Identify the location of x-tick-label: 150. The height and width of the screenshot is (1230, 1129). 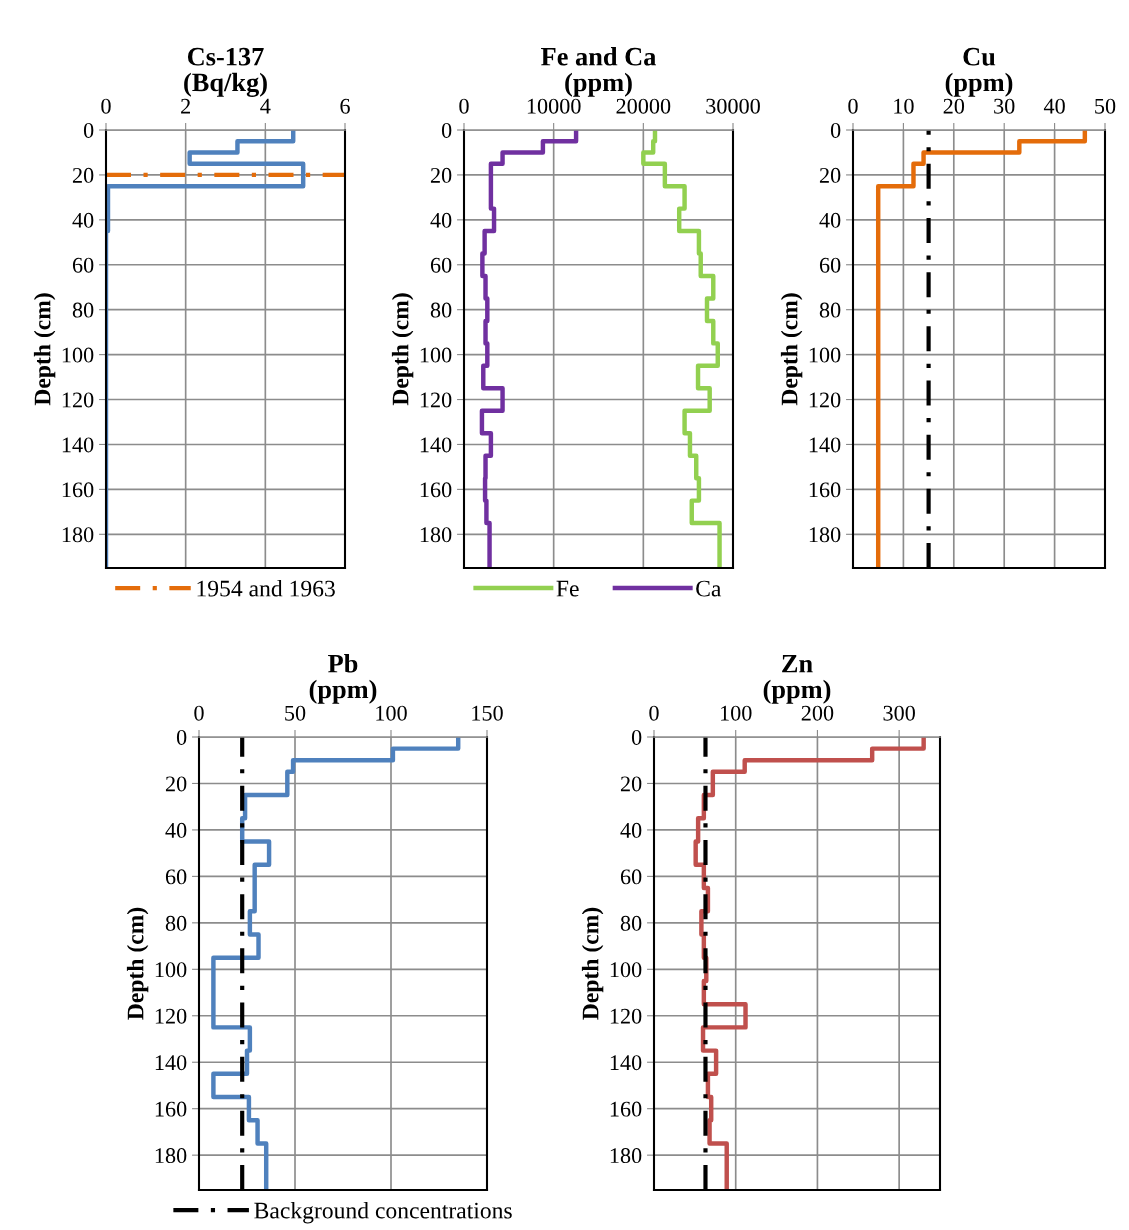
(487, 713).